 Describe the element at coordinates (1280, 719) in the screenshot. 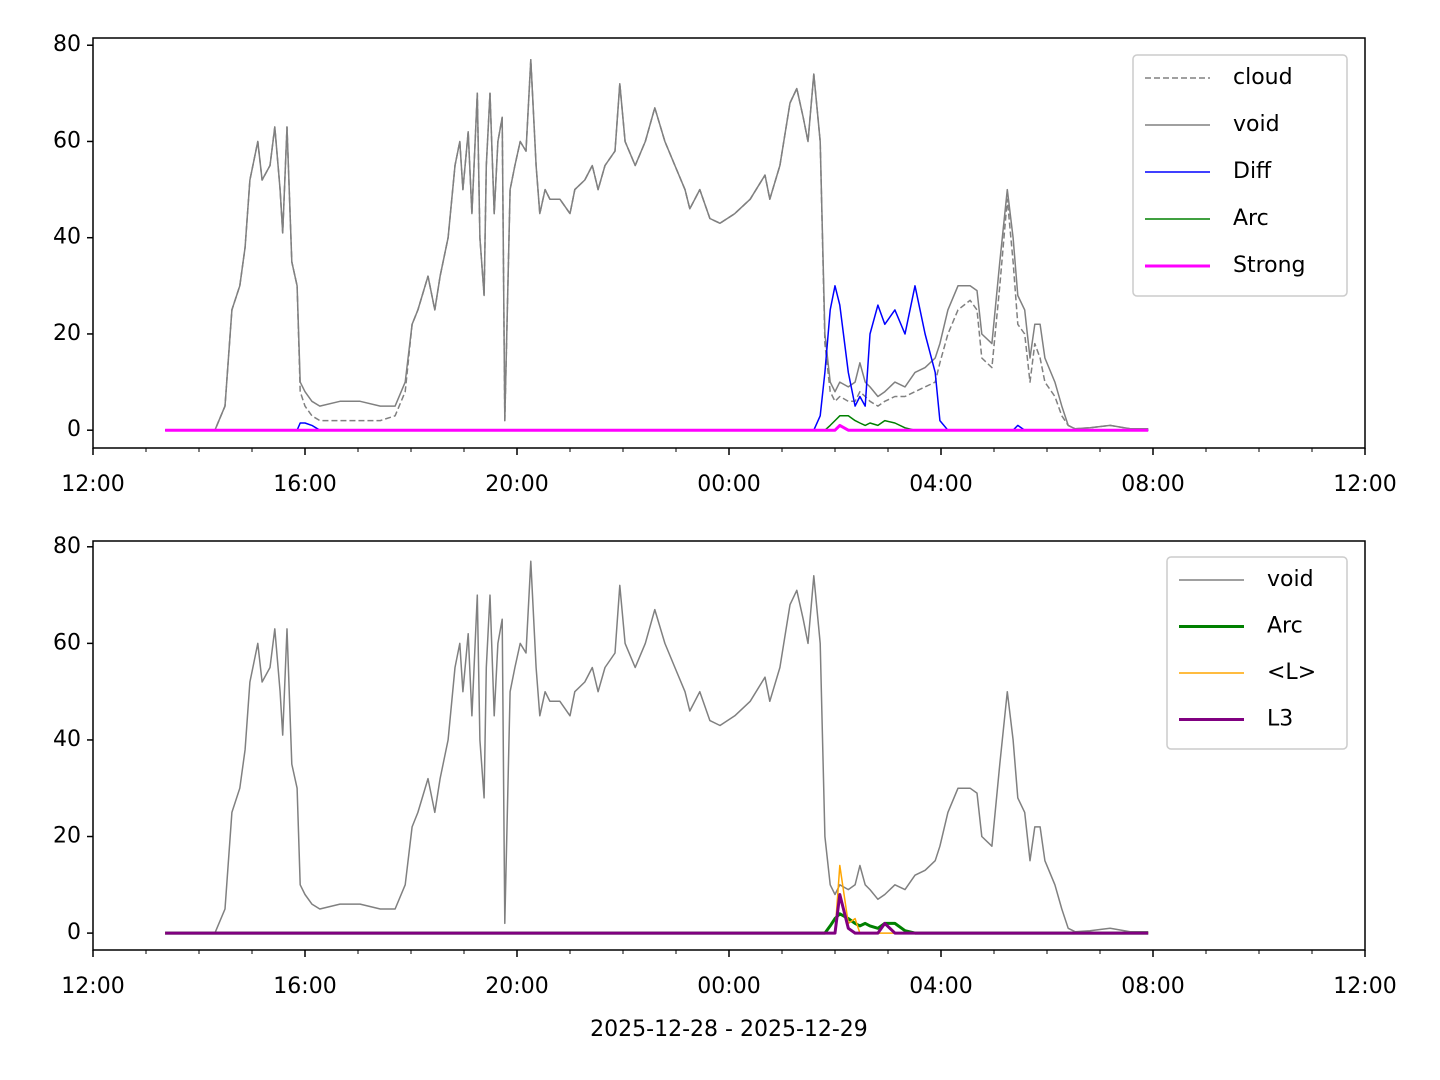

I see `legend-label: L3` at that location.